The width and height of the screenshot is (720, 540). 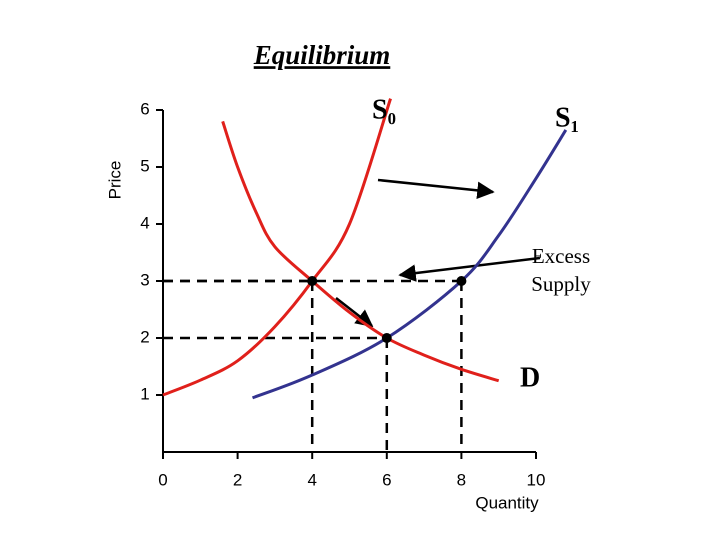 What do you see at coordinates (561, 256) in the screenshot?
I see `annotation: Excess` at bounding box center [561, 256].